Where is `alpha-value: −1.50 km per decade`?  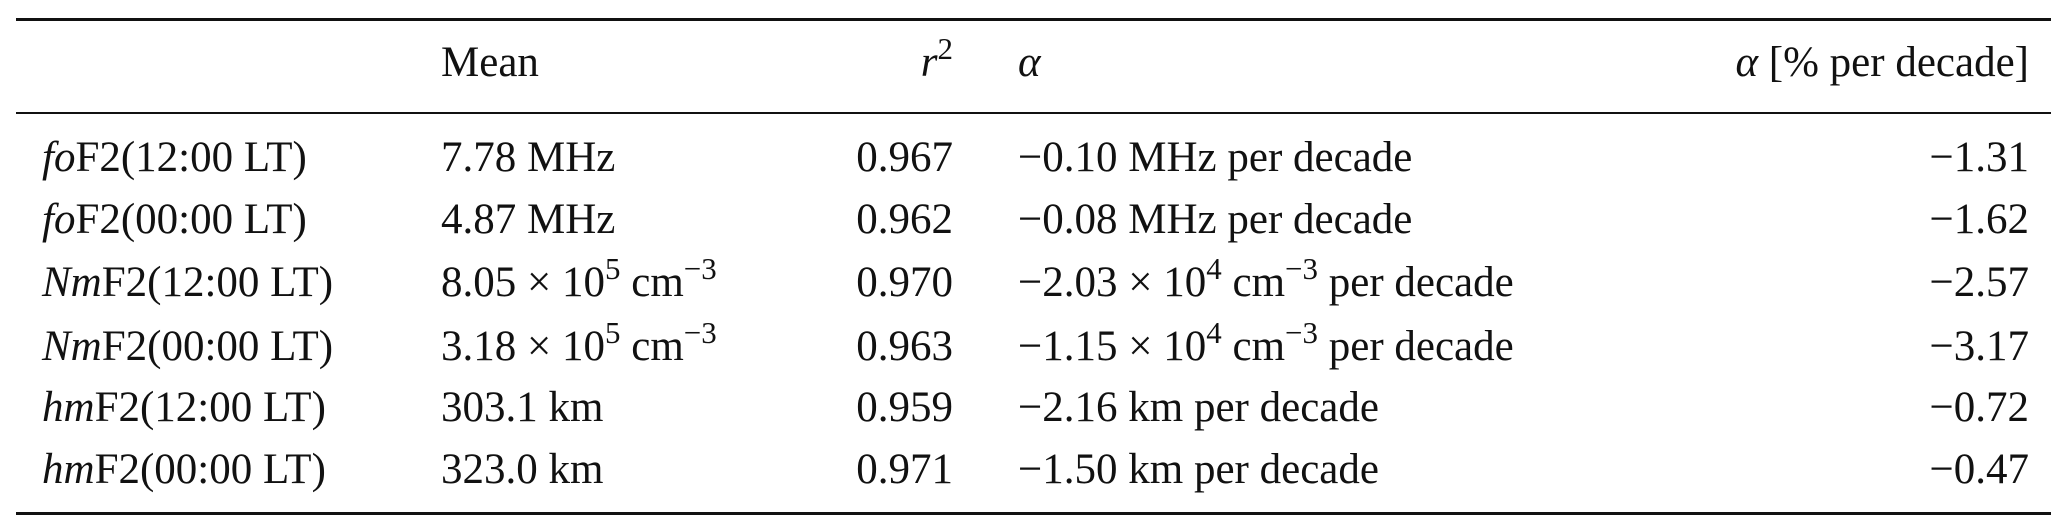 alpha-value: −1.50 km per decade is located at coordinates (1198, 470).